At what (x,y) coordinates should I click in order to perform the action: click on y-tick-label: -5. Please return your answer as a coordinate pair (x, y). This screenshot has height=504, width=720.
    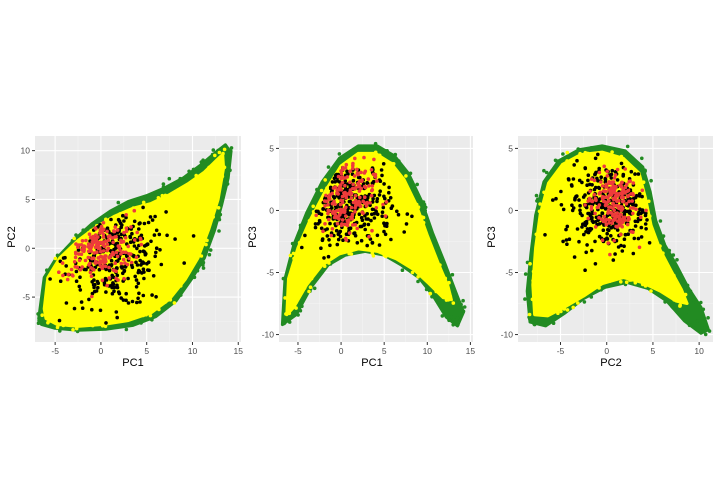
    Looking at the image, I should click on (509, 273).